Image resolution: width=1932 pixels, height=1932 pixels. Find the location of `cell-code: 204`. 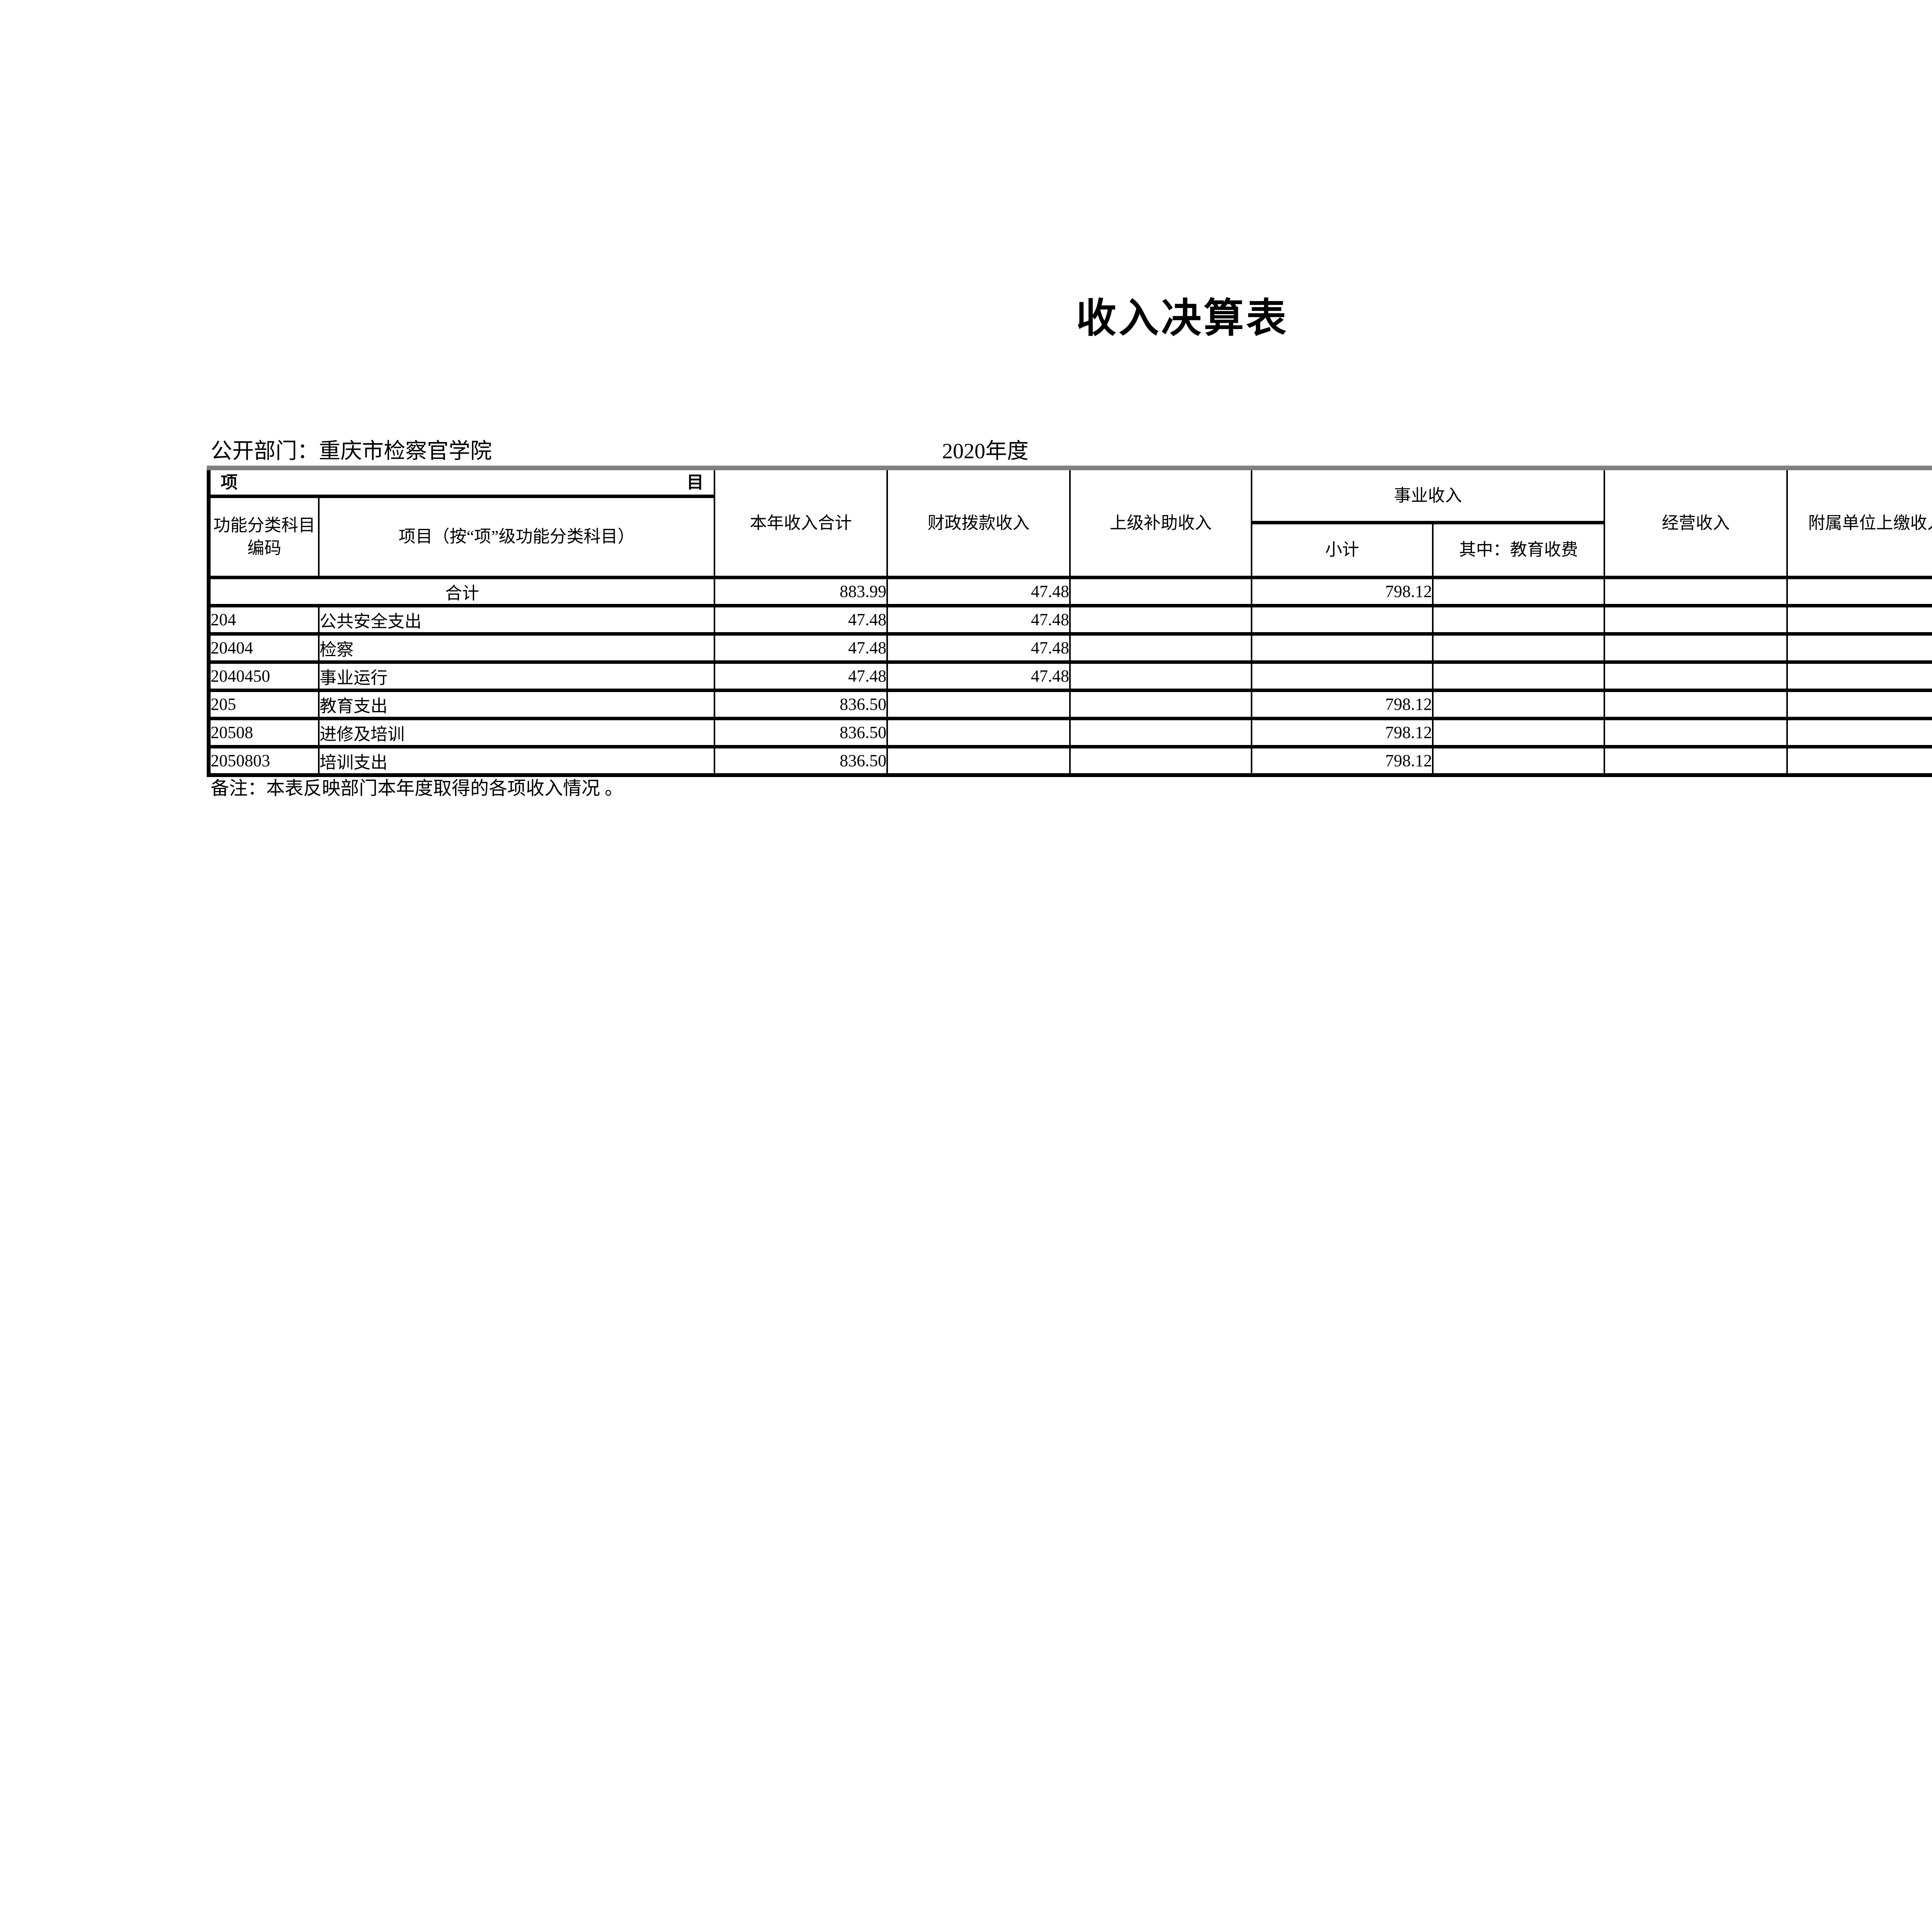

cell-code: 204 is located at coordinates (264, 620).